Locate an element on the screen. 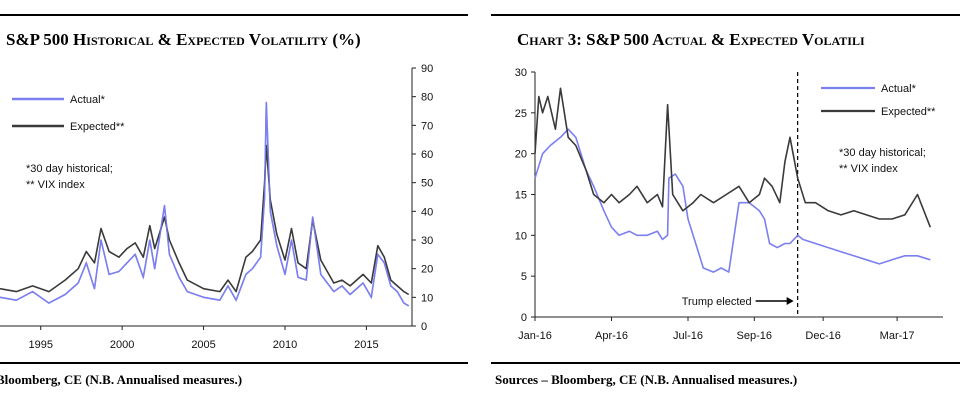  x-tick-label: Mar-17 is located at coordinates (897, 336).